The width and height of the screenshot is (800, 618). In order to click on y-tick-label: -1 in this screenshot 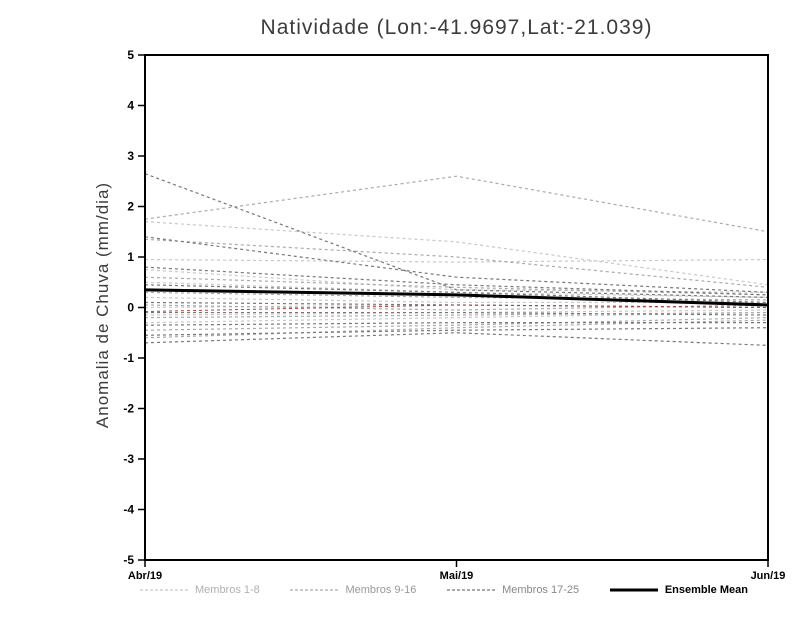, I will do `click(128, 358)`.